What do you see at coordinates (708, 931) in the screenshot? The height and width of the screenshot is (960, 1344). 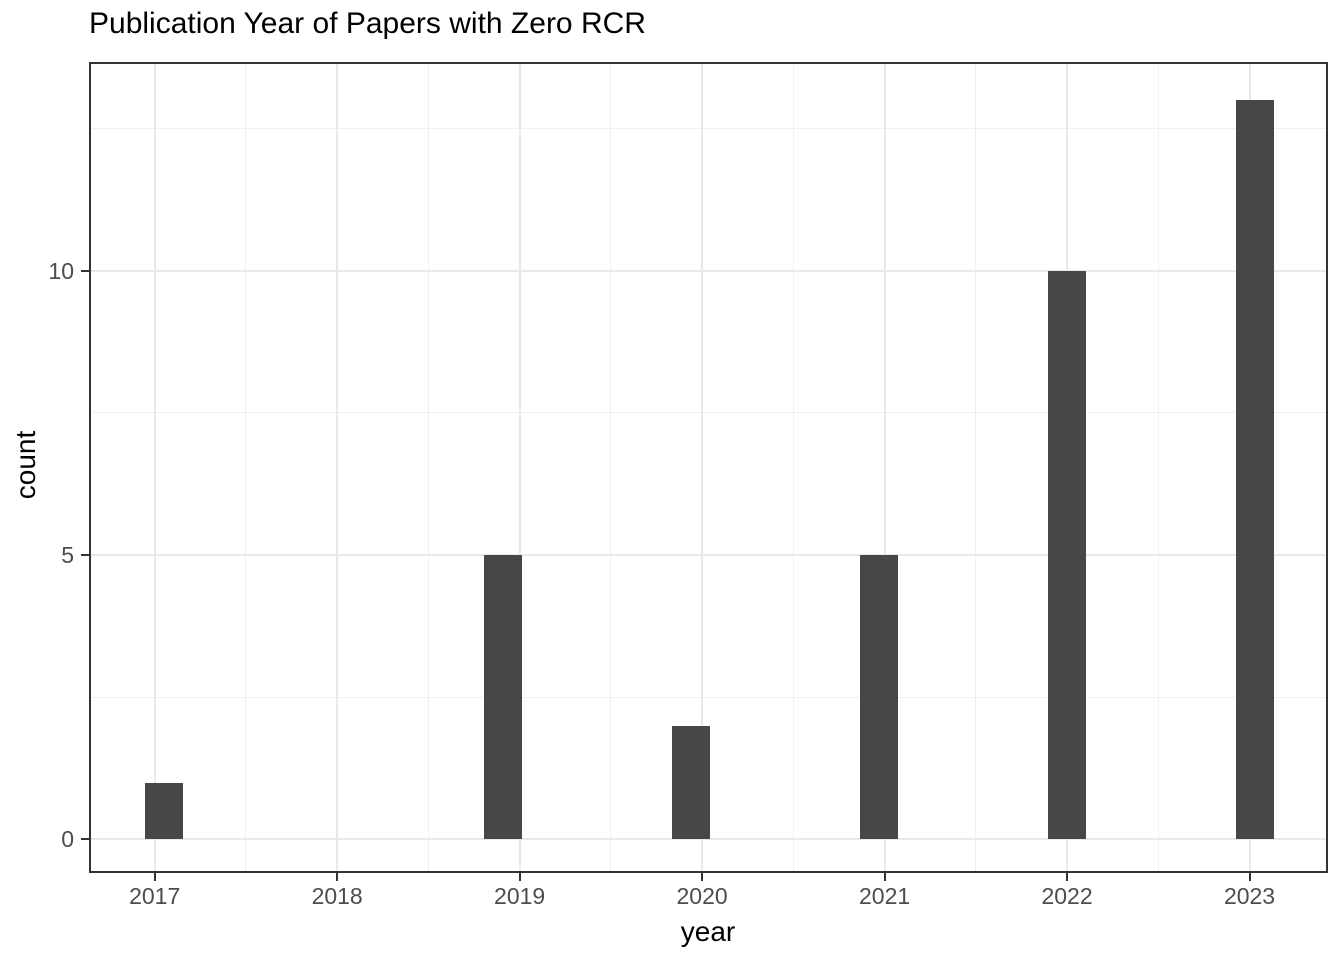 I see `x-axis-title: year` at bounding box center [708, 931].